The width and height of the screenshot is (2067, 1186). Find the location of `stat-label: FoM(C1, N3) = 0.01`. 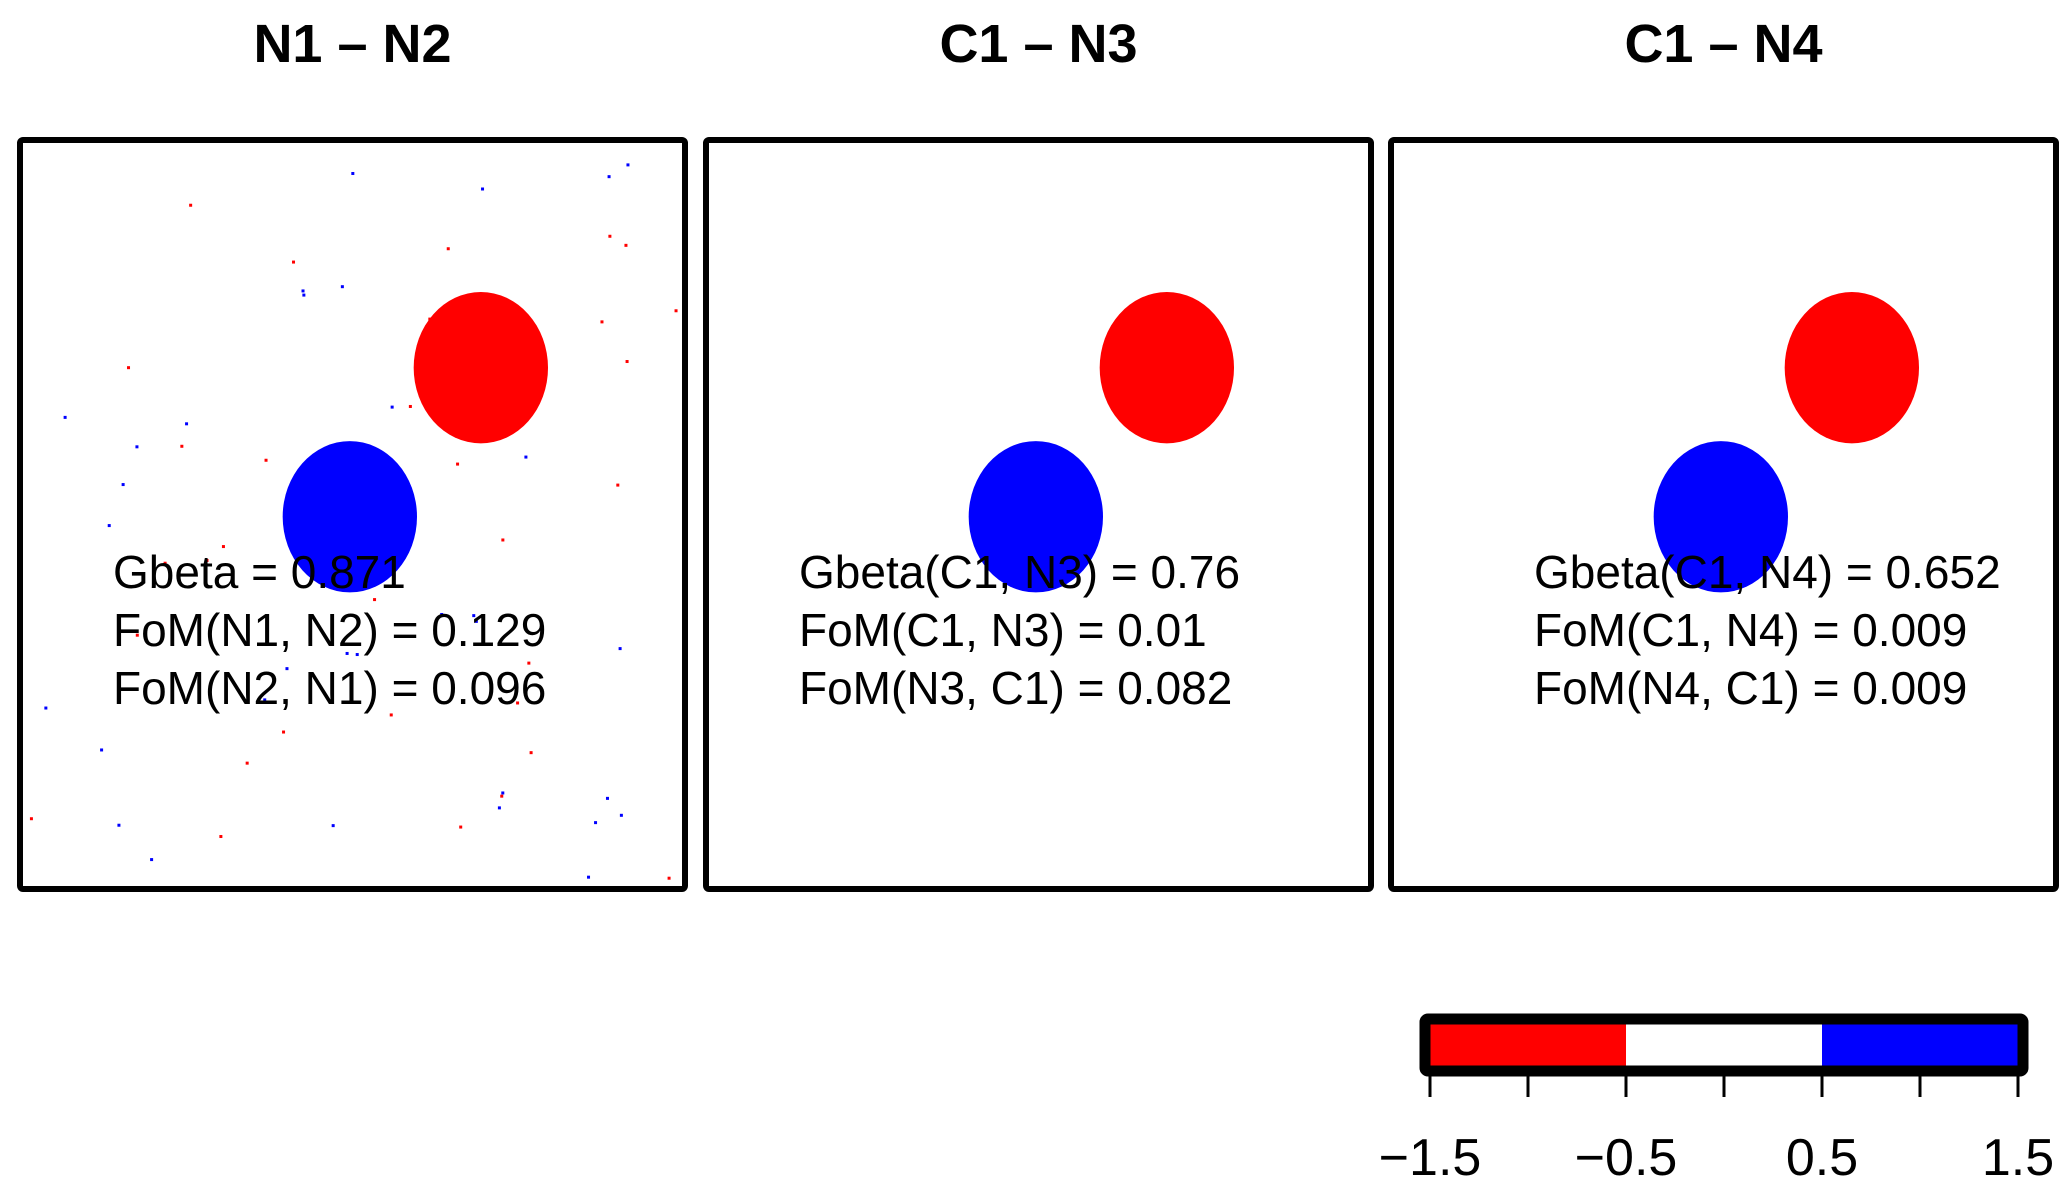

stat-label: FoM(C1, N3) = 0.01 is located at coordinates (1003, 630).